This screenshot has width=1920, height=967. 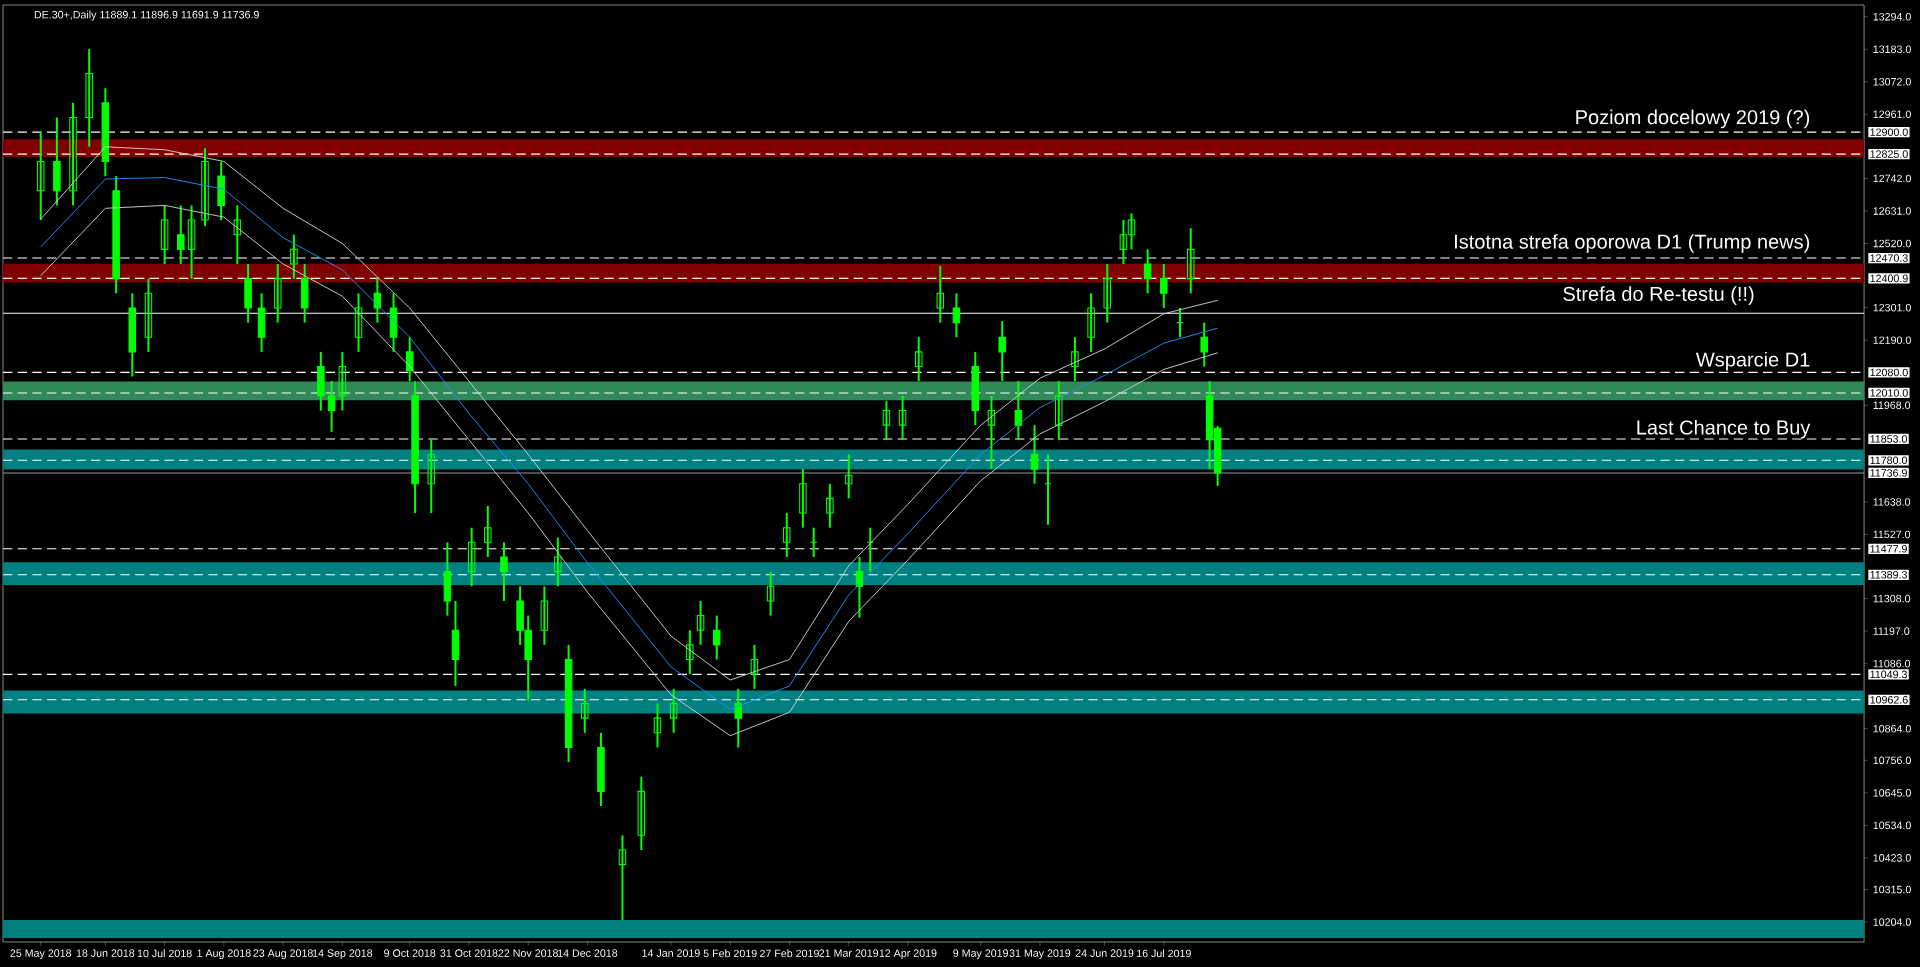 What do you see at coordinates (1892, 534) in the screenshot?
I see `y-tick-label: 11527.0` at bounding box center [1892, 534].